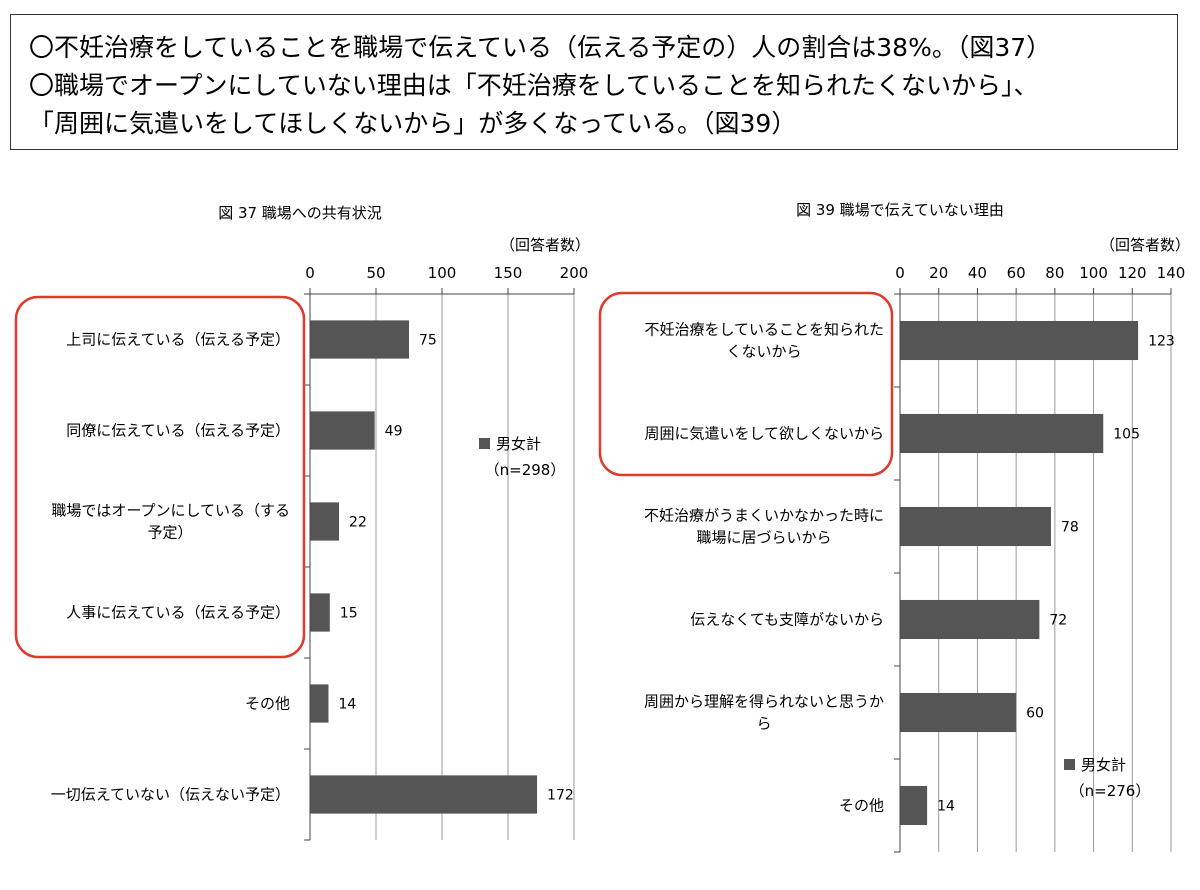 This screenshot has height=890, width=1200. I want to click on data-label: 72, so click(1058, 621).